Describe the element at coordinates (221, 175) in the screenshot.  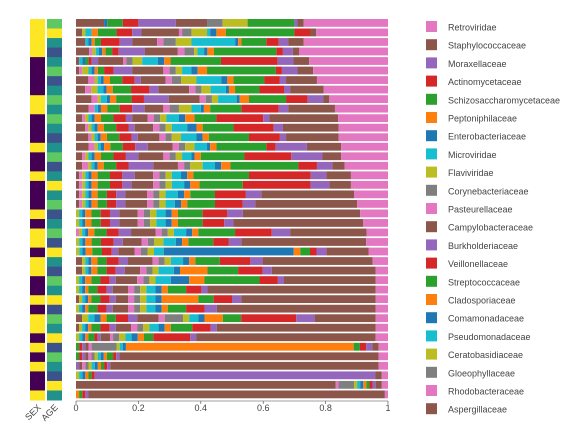
I see `bar-segment-schizosaccharomycetaceae` at that location.